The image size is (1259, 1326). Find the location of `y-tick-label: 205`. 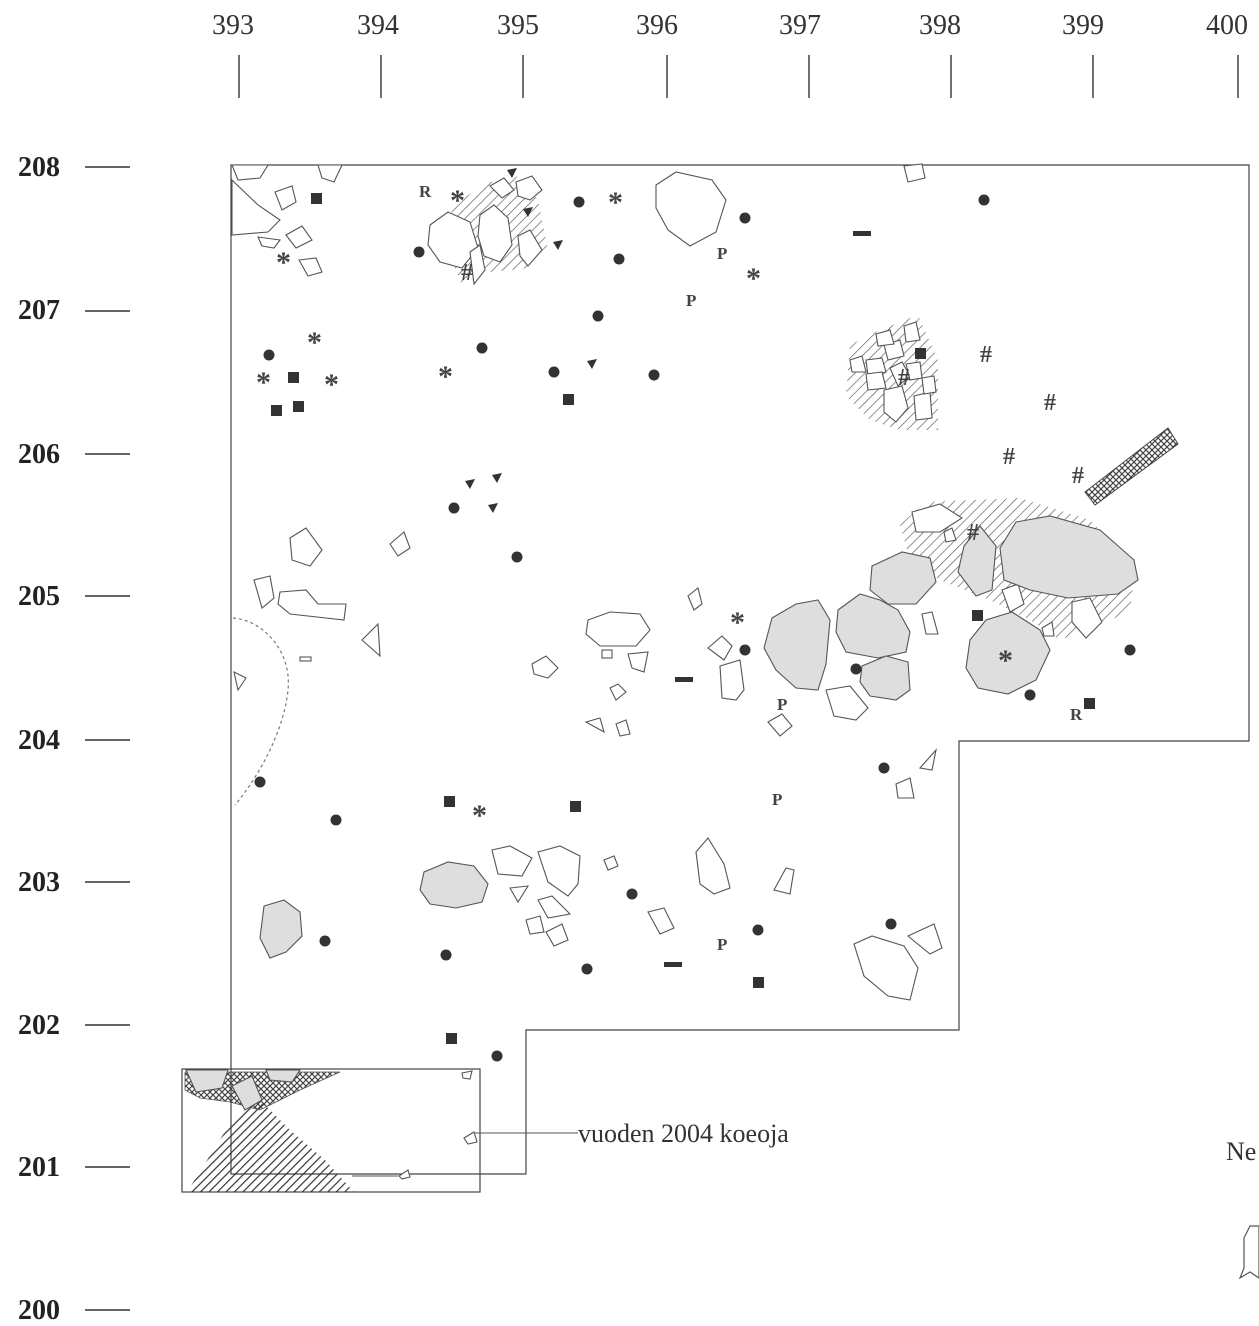

y-tick-label: 205 is located at coordinates (39, 596).